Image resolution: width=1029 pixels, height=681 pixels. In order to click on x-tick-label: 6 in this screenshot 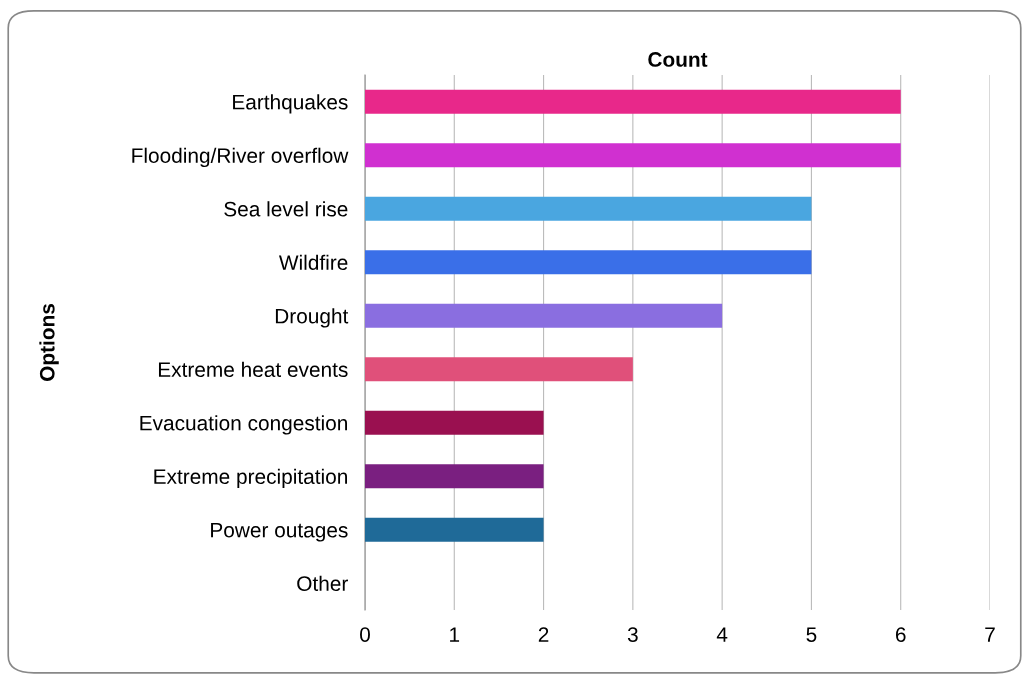, I will do `click(900, 634)`.